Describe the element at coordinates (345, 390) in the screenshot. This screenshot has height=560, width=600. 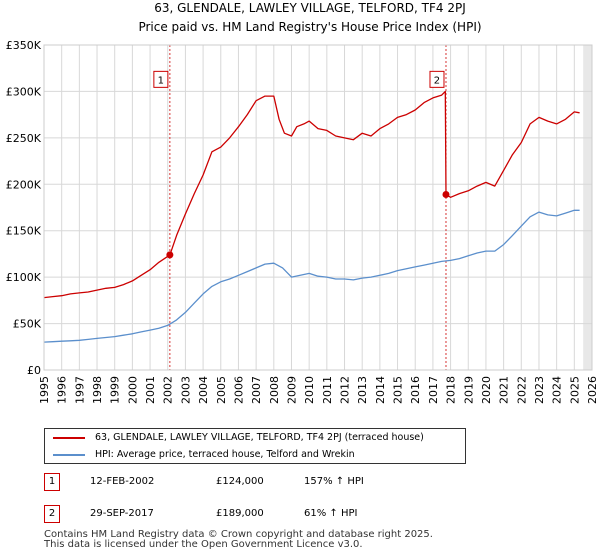
I see `x-tick-label: 2012` at that location.